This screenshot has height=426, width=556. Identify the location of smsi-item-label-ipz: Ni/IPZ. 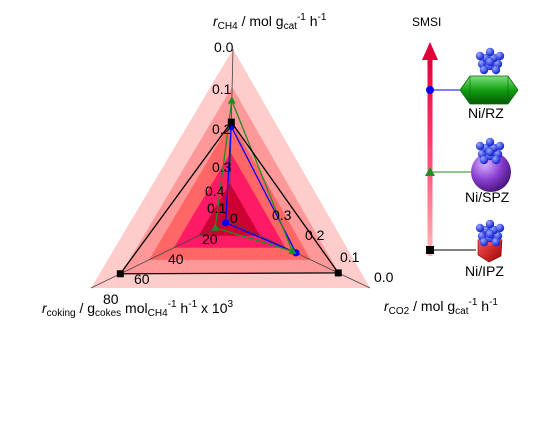
(484, 271).